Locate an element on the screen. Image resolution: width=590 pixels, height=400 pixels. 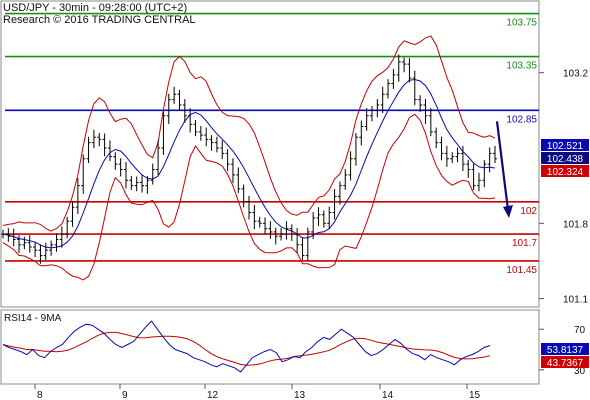
price-tag-label: 102.521 is located at coordinates (565, 146).